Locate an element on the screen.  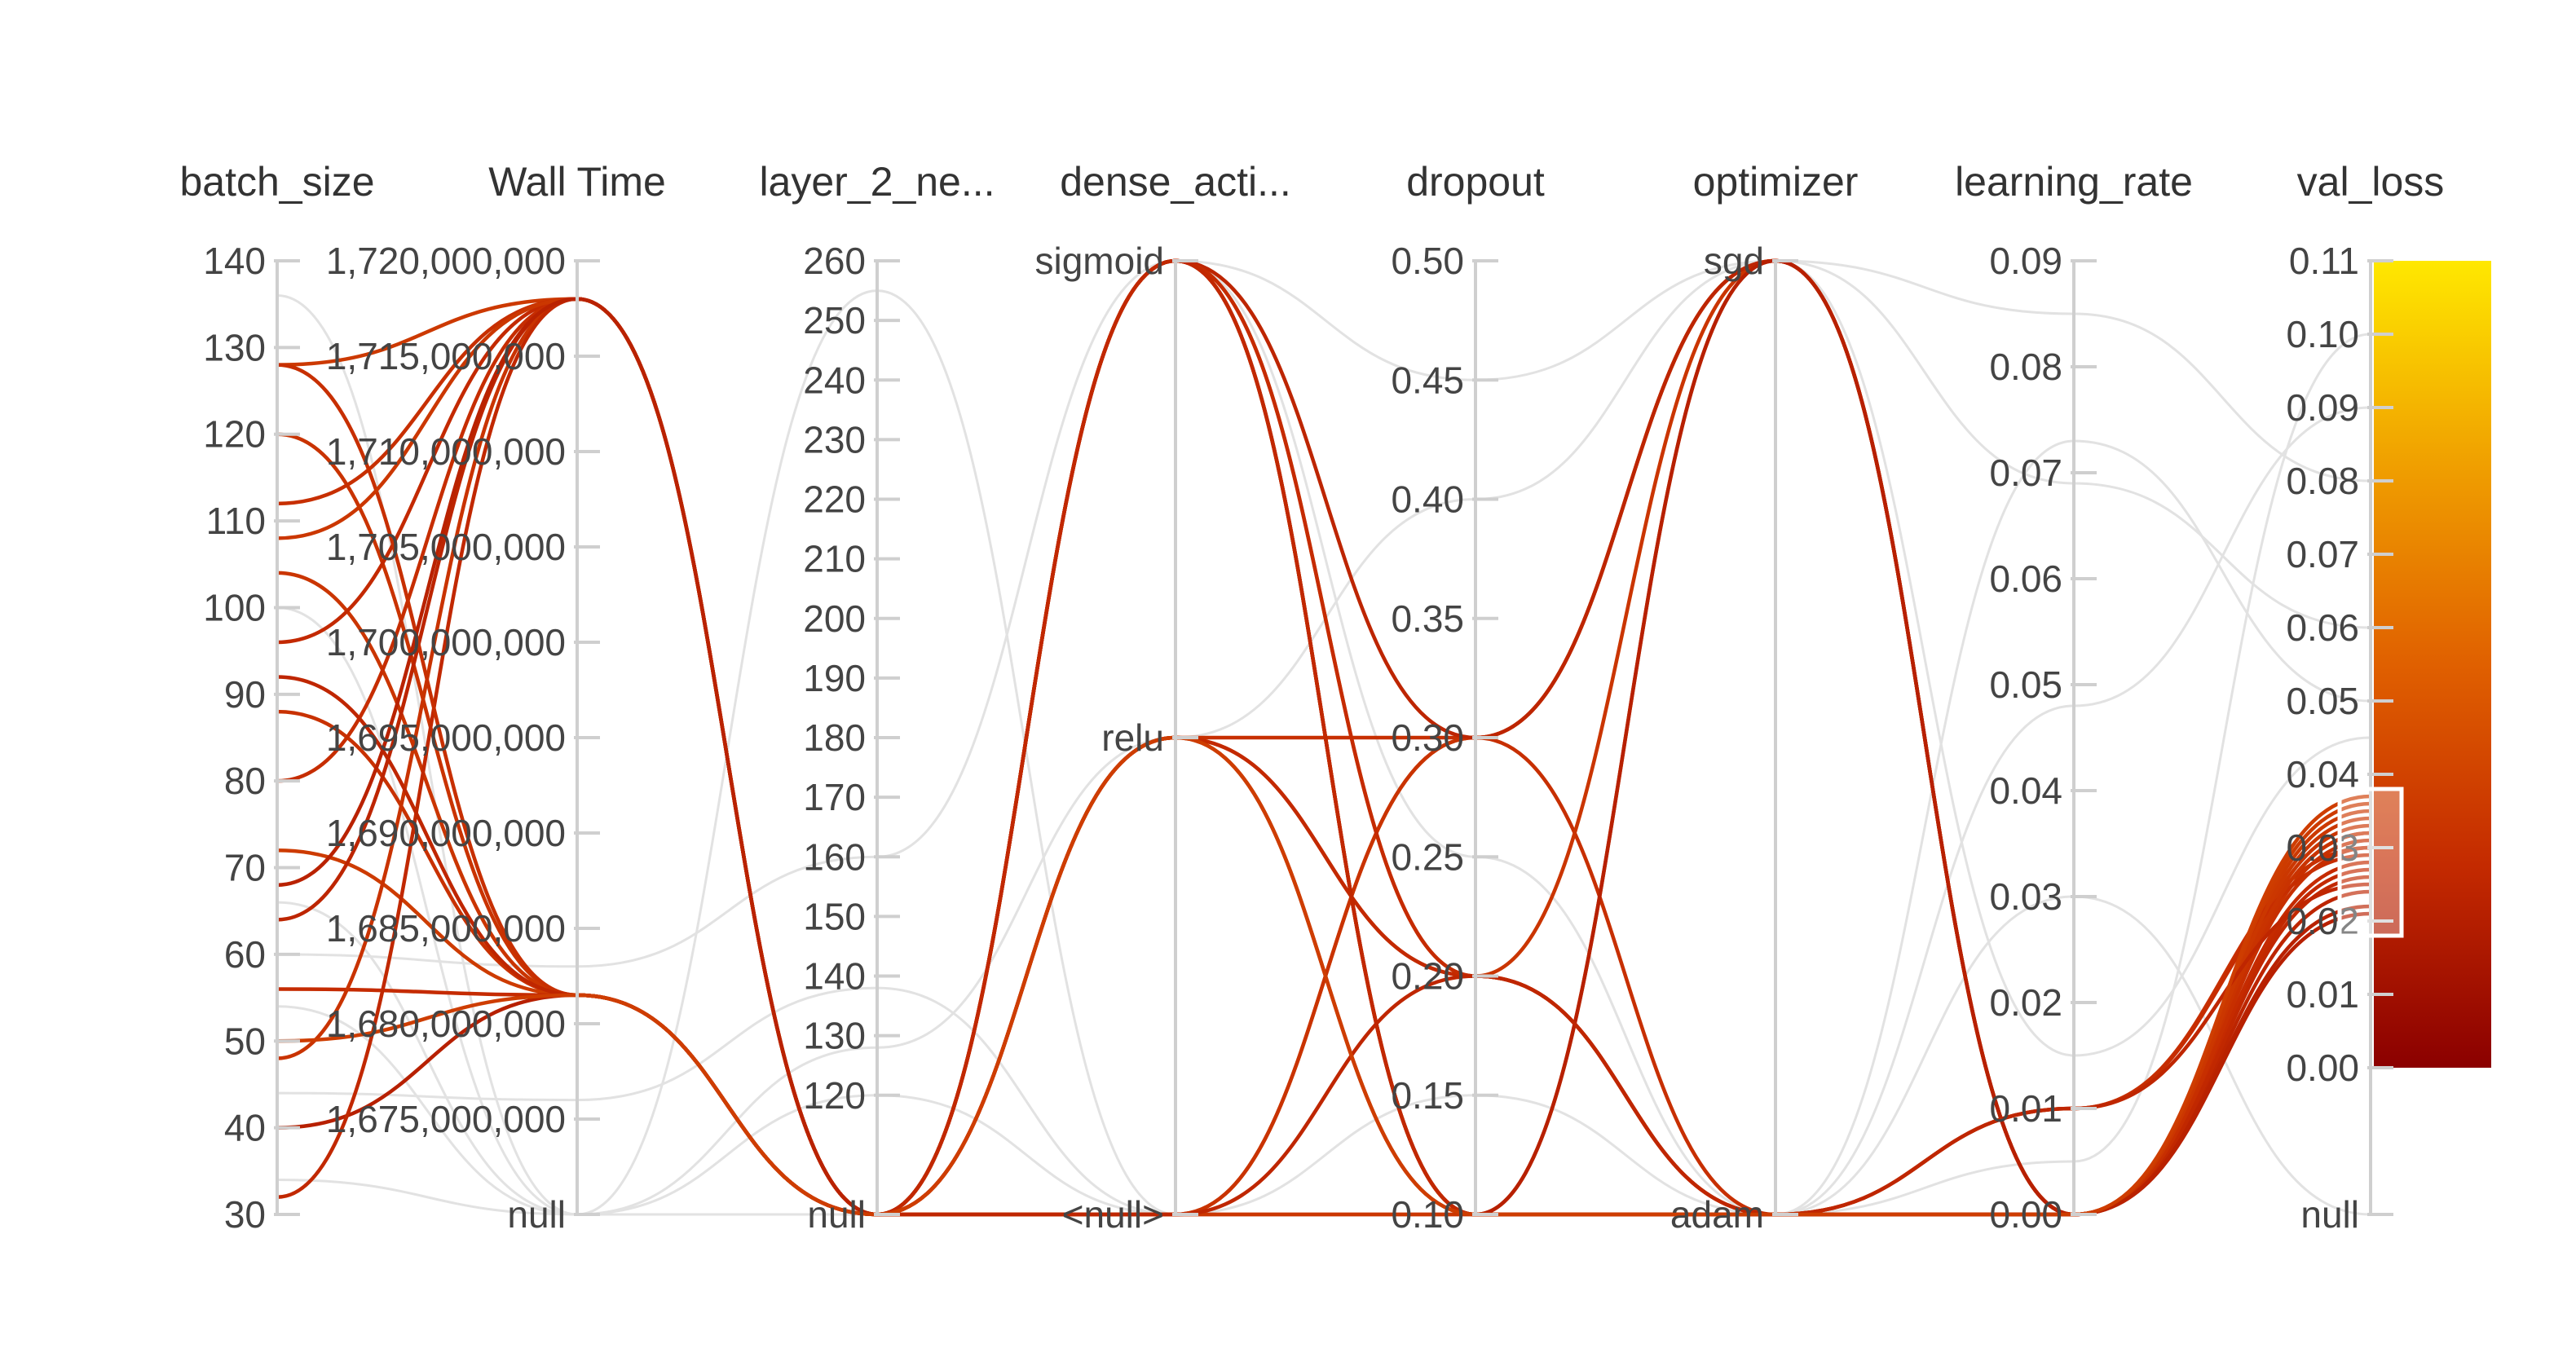
tick-label: 1,695,000,000 is located at coordinates (446, 737).